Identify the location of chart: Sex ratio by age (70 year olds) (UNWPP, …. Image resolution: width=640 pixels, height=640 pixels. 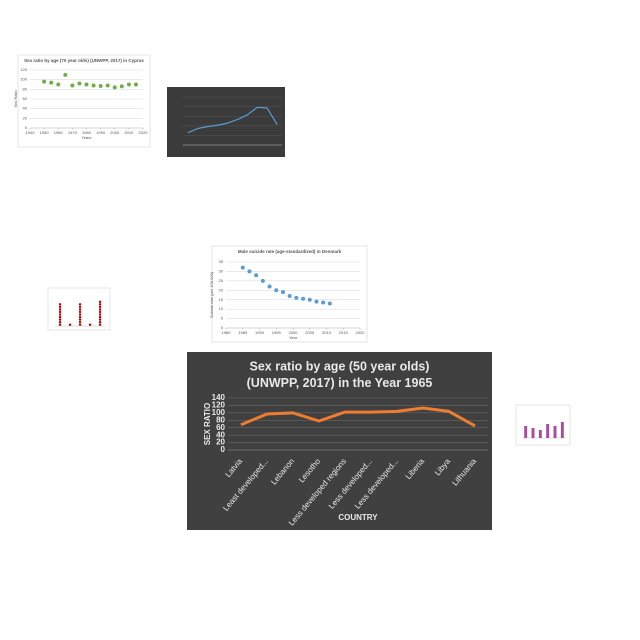
(82, 101).